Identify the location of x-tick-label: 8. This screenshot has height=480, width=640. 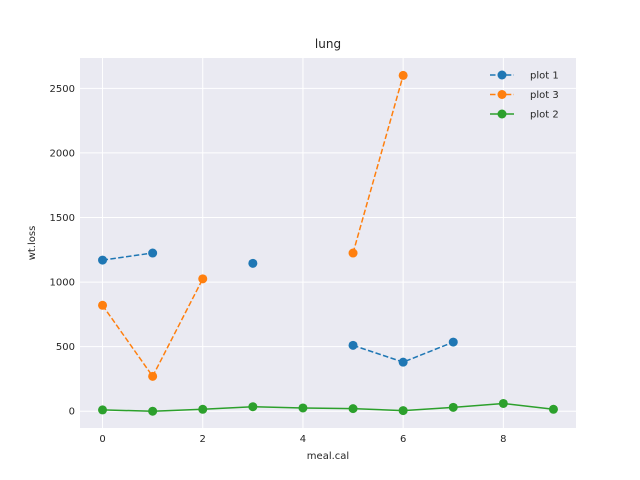
(503, 439).